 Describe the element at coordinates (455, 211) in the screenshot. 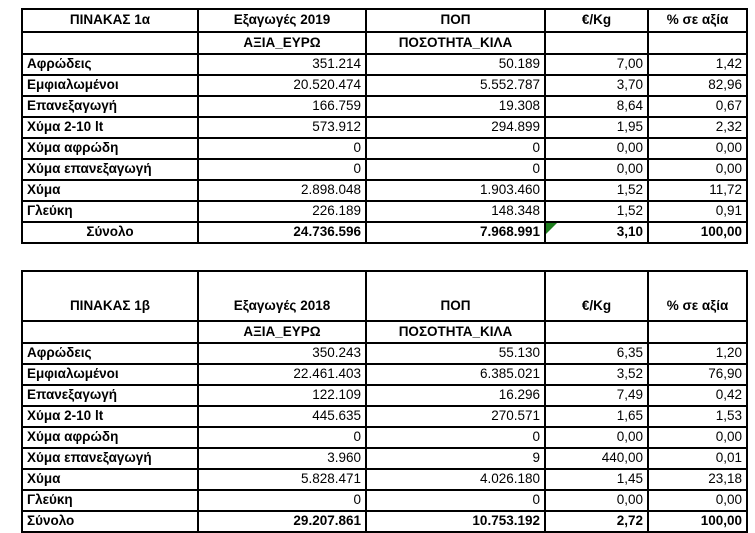

I see `value-cell: 148.348` at that location.